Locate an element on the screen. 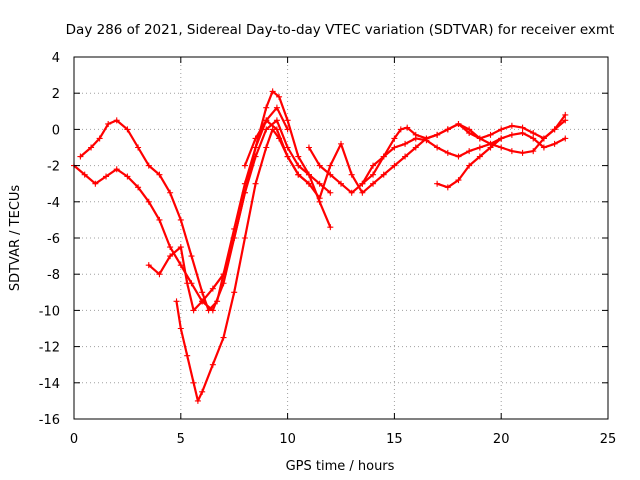 The width and height of the screenshot is (640, 480). series-satellite-track-h is located at coordinates (501, 160).